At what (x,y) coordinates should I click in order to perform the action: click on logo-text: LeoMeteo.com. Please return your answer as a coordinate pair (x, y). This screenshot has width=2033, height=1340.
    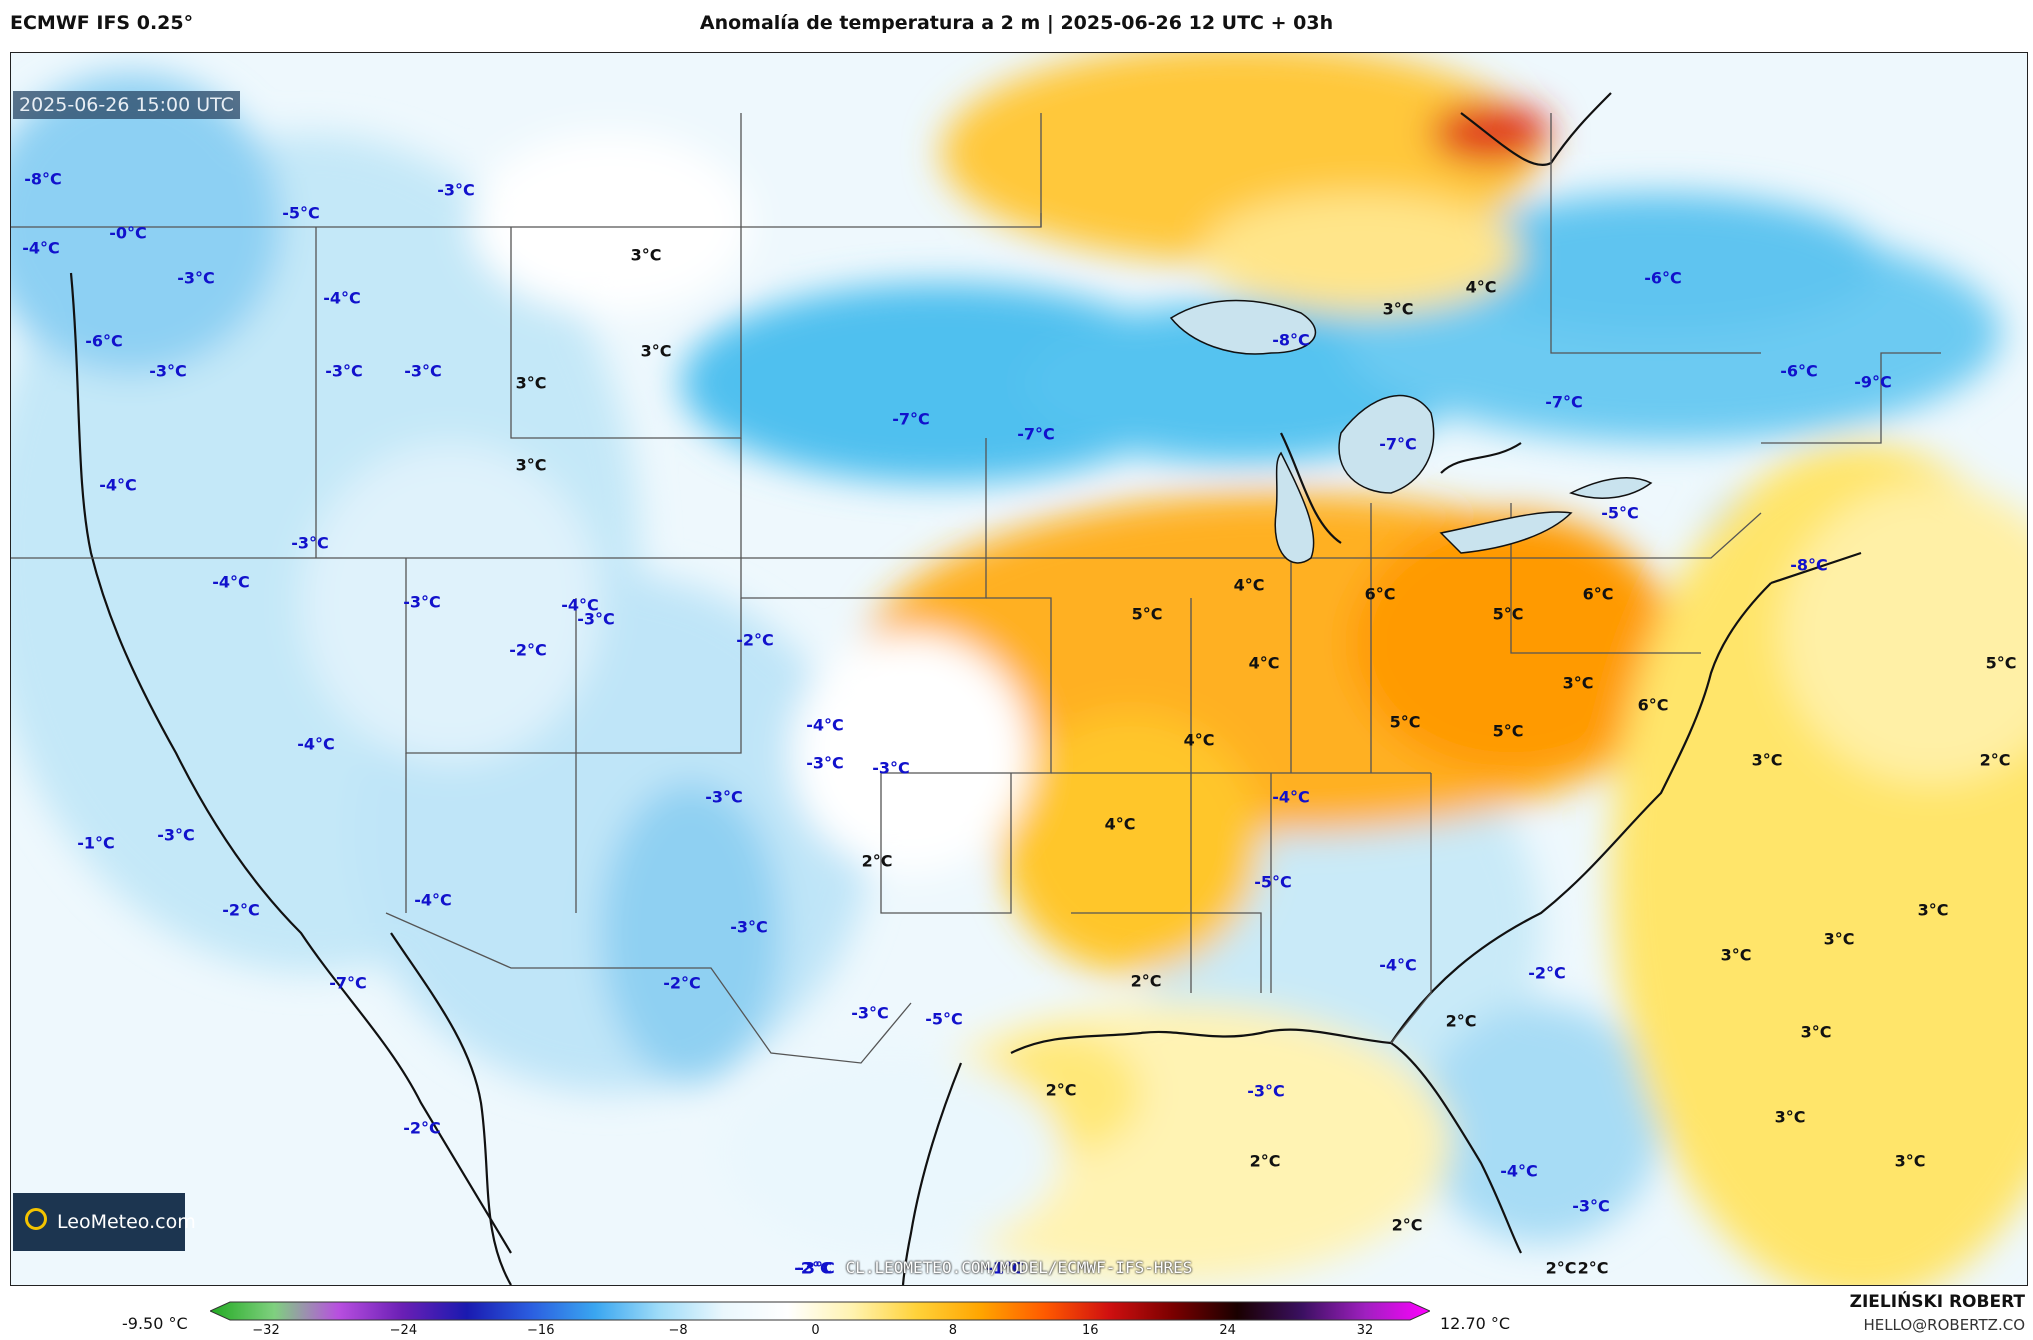
    Looking at the image, I should click on (126, 1222).